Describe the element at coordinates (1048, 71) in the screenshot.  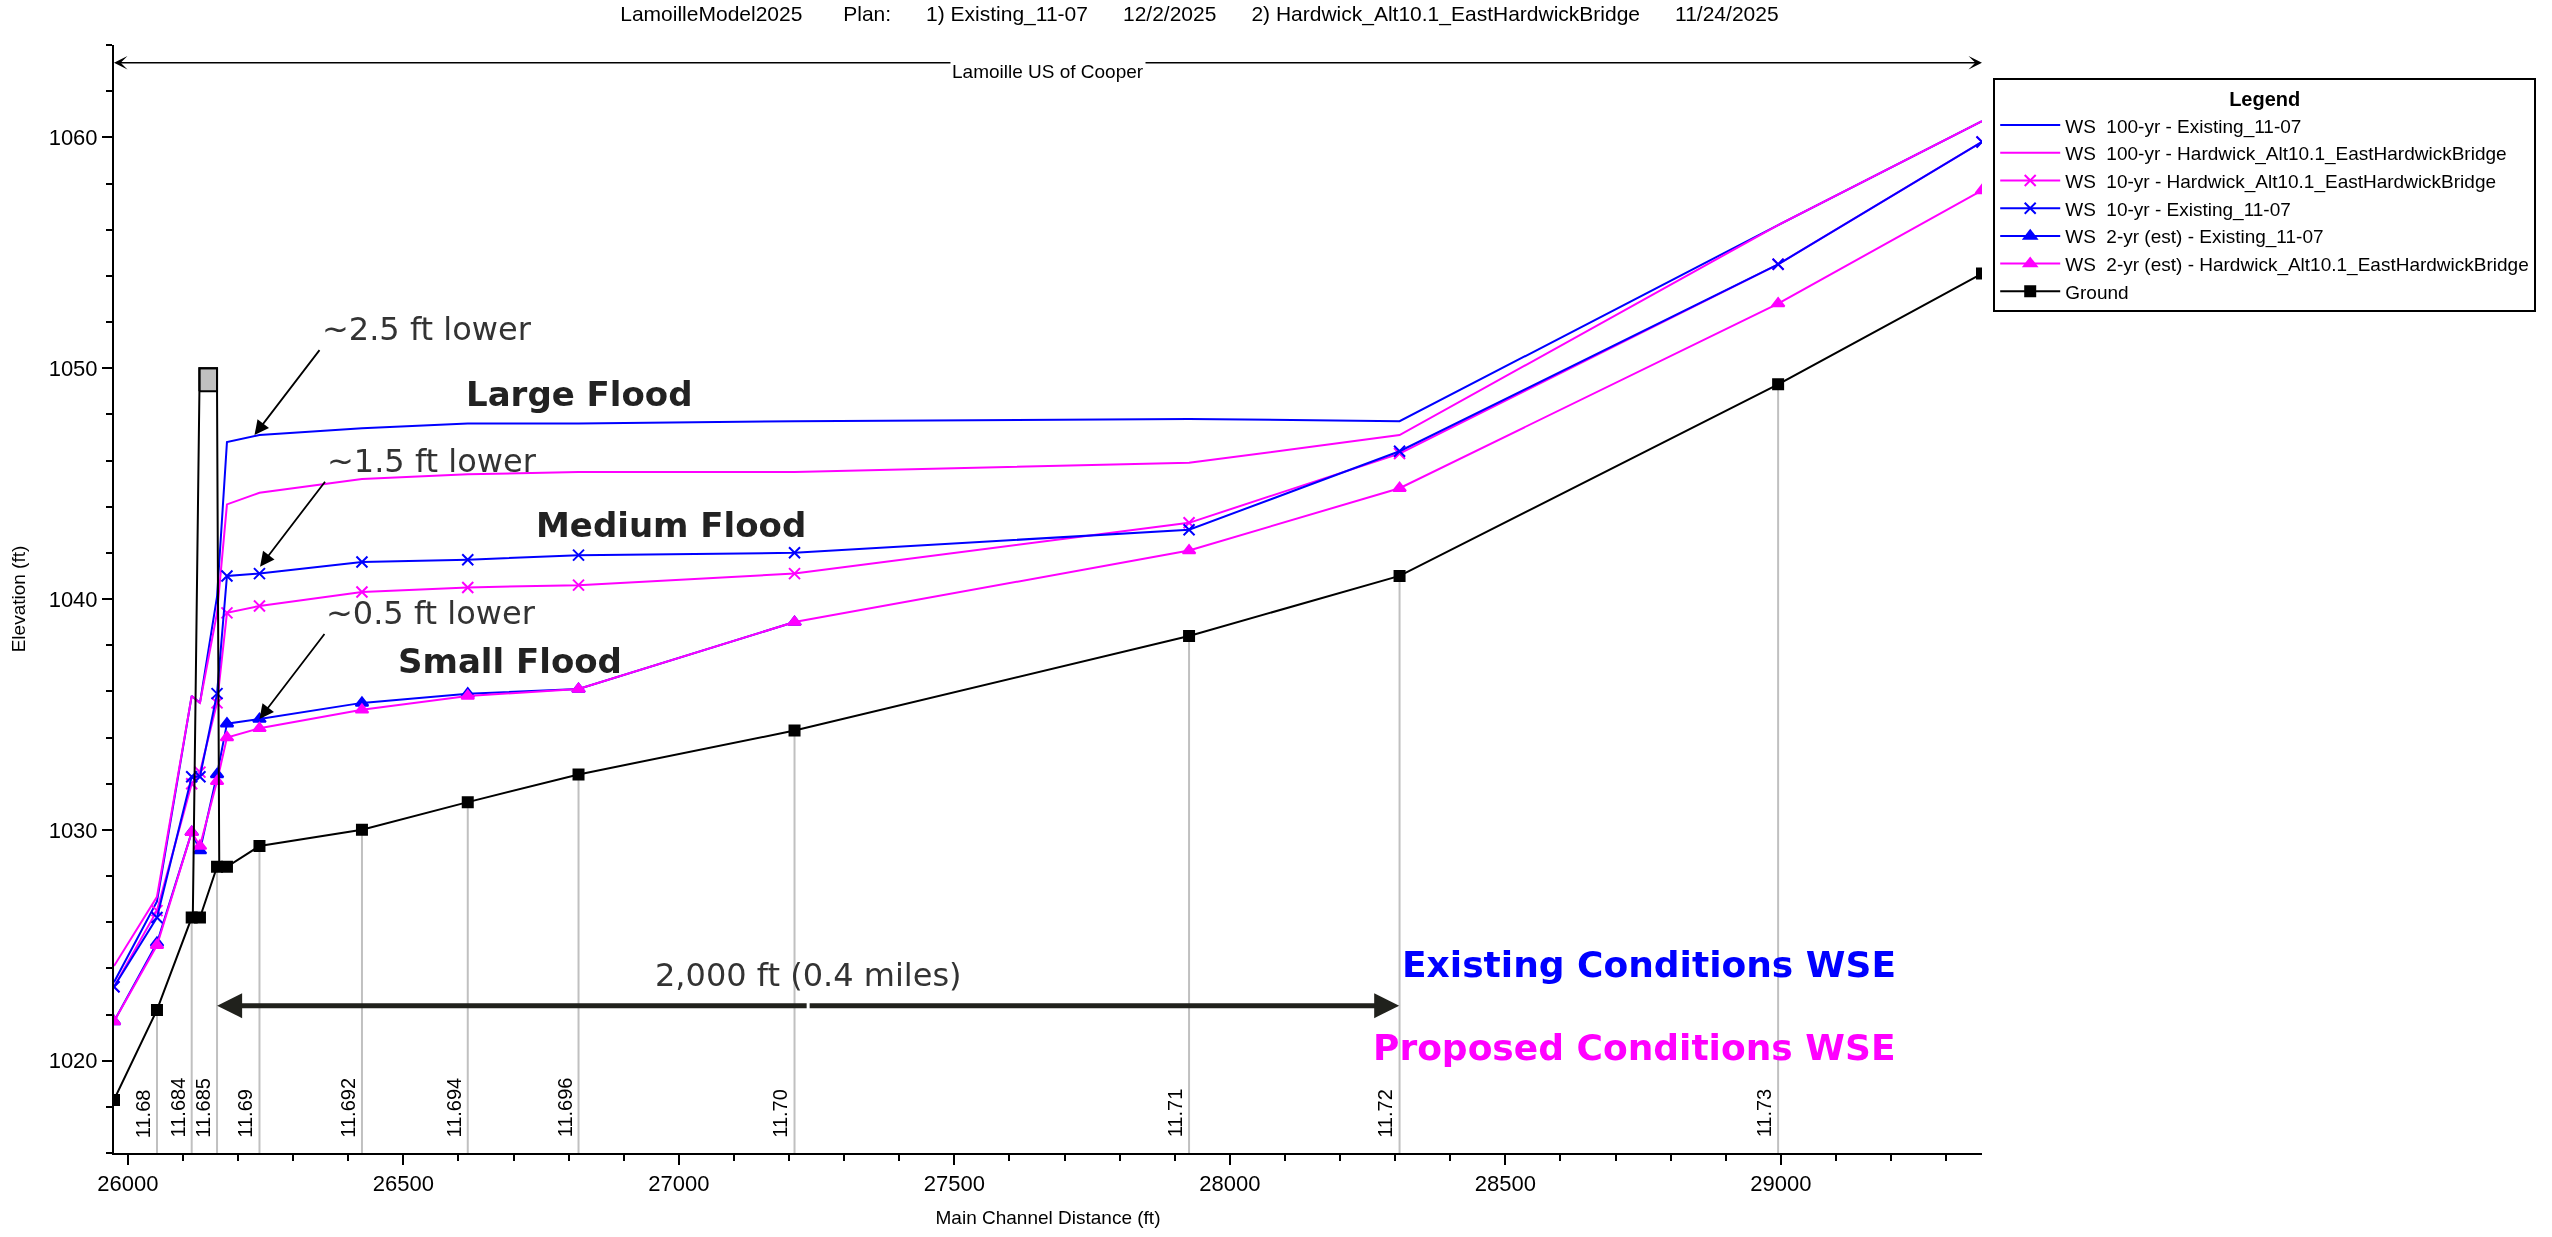
I see `annotation: Lamoille US of Cooper` at that location.